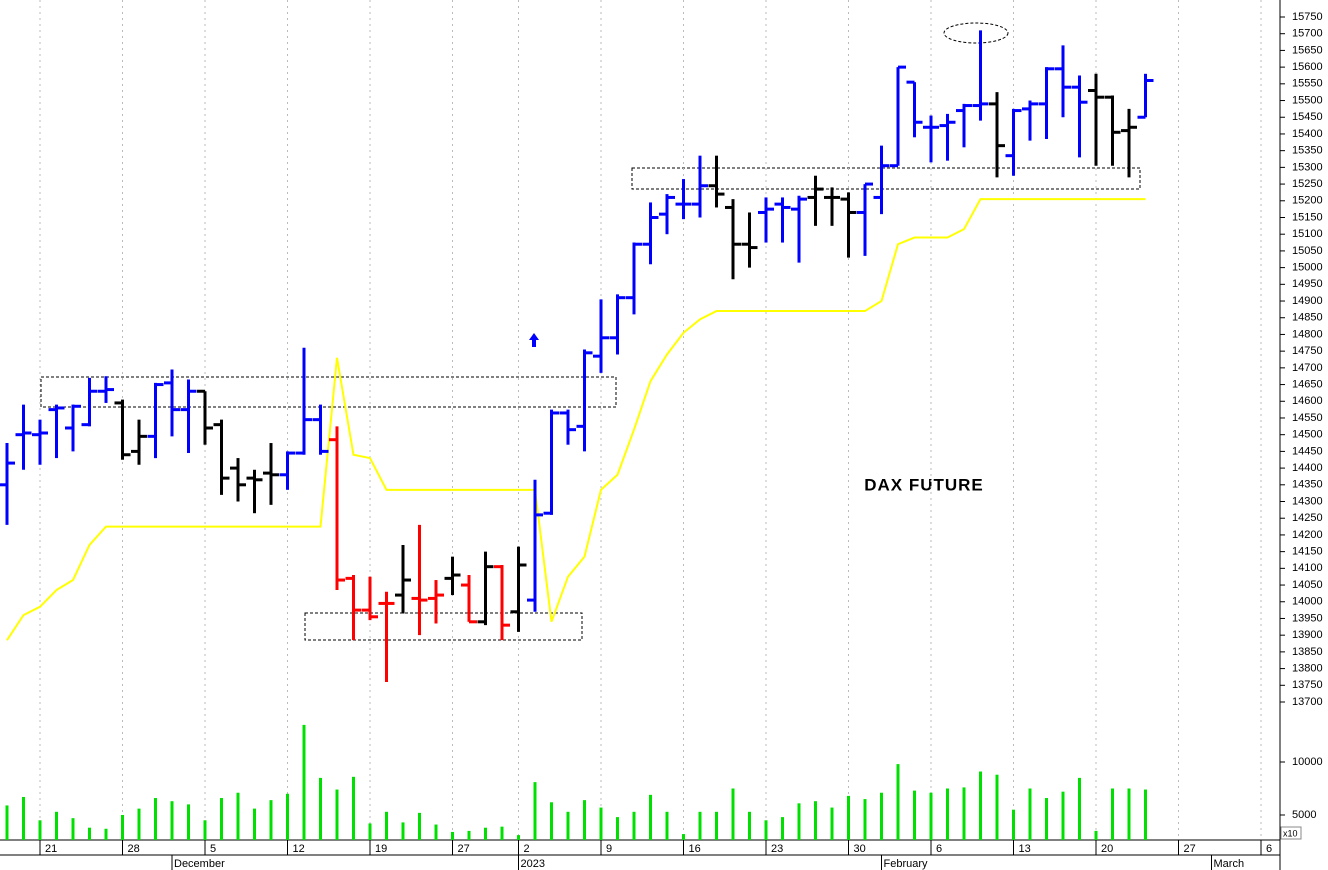 The height and width of the screenshot is (870, 1328). Describe the element at coordinates (1307, 318) in the screenshot. I see `y-tick-label: 14850` at that location.